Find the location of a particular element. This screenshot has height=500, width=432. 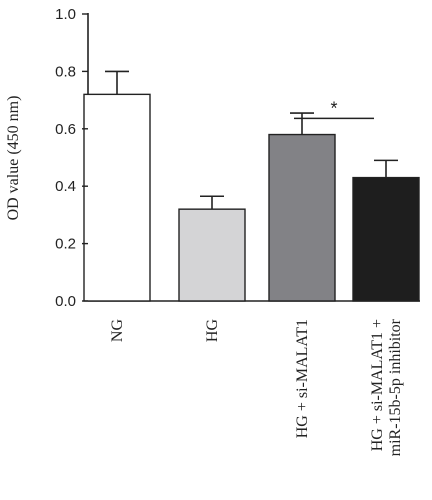

x-tick-label-line: HG is located at coordinates (212, 331).